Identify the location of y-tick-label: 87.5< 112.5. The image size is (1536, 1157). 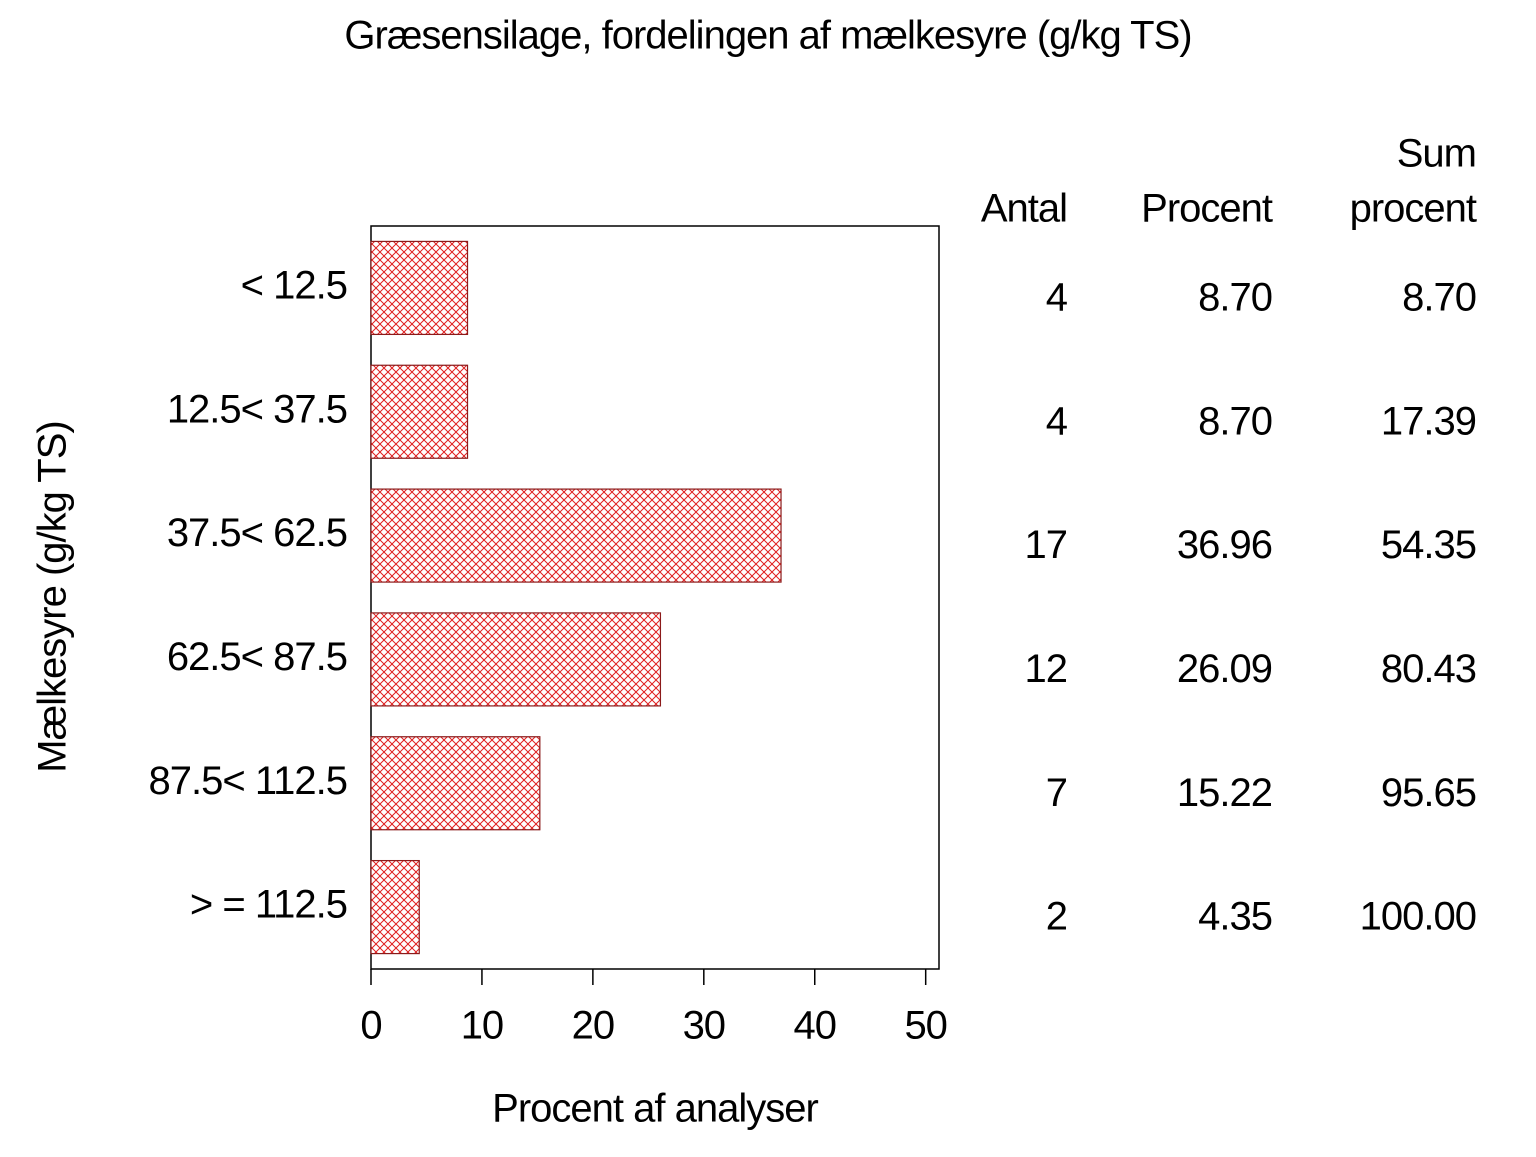
(248, 781).